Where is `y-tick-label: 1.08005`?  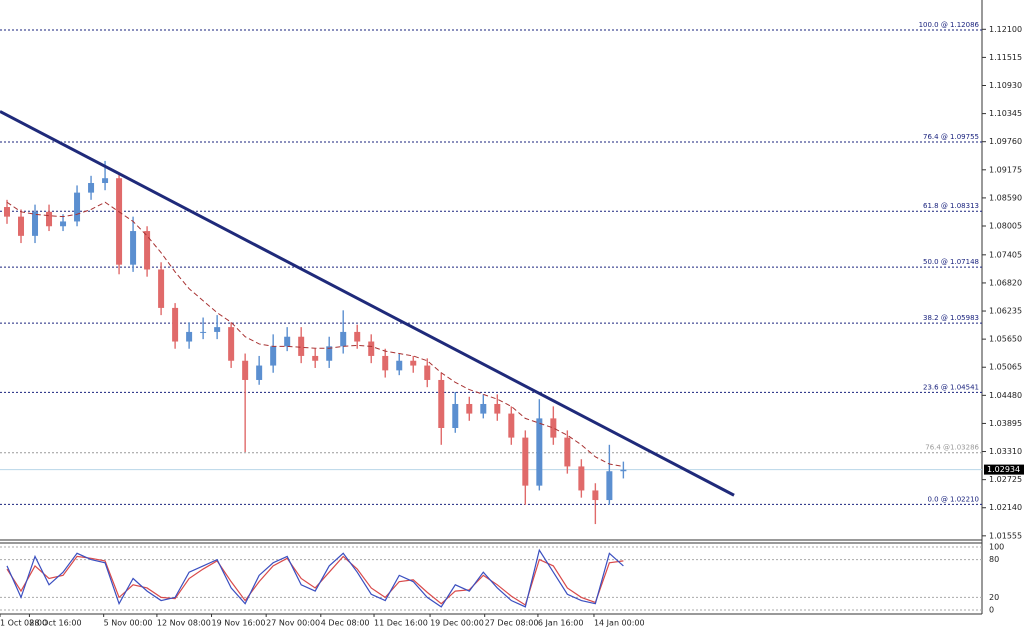
y-tick-label: 1.08005 is located at coordinates (1005, 226).